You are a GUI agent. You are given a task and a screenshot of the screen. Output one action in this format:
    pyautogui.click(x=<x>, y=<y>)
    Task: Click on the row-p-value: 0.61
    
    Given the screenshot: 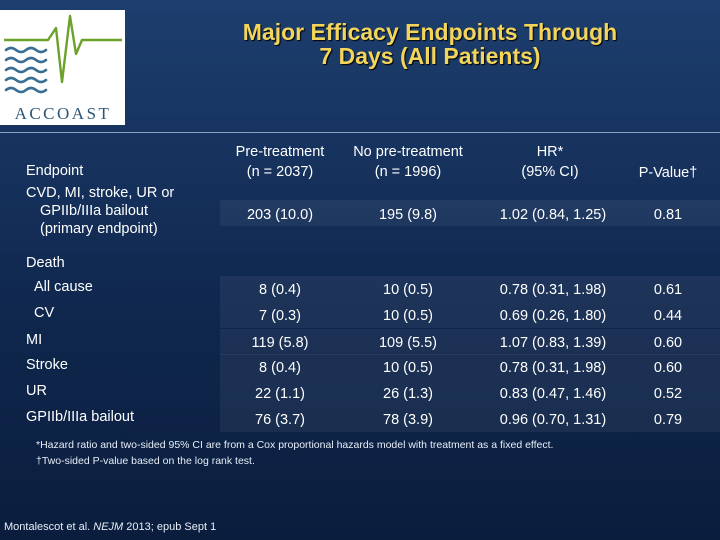 What is the action you would take?
    pyautogui.click(x=668, y=290)
    